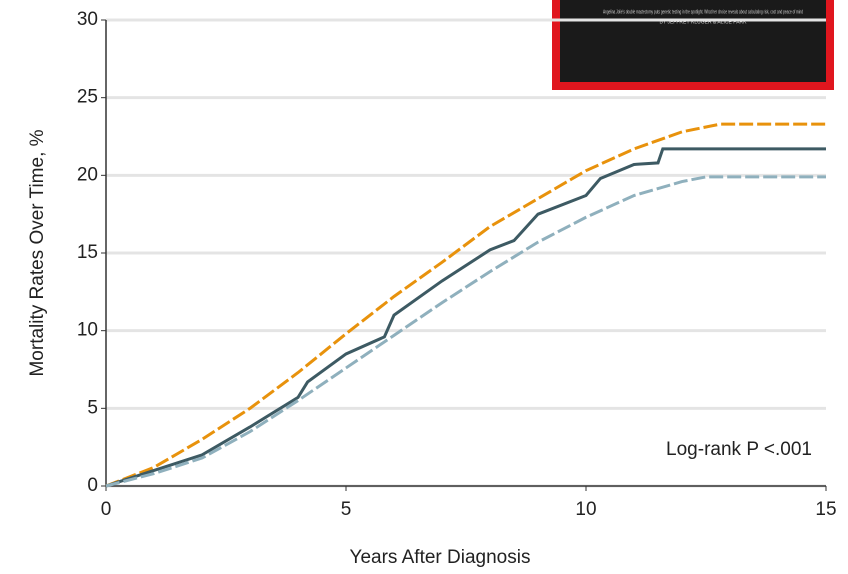  I want to click on y-tick-label: 15, so click(87, 252).